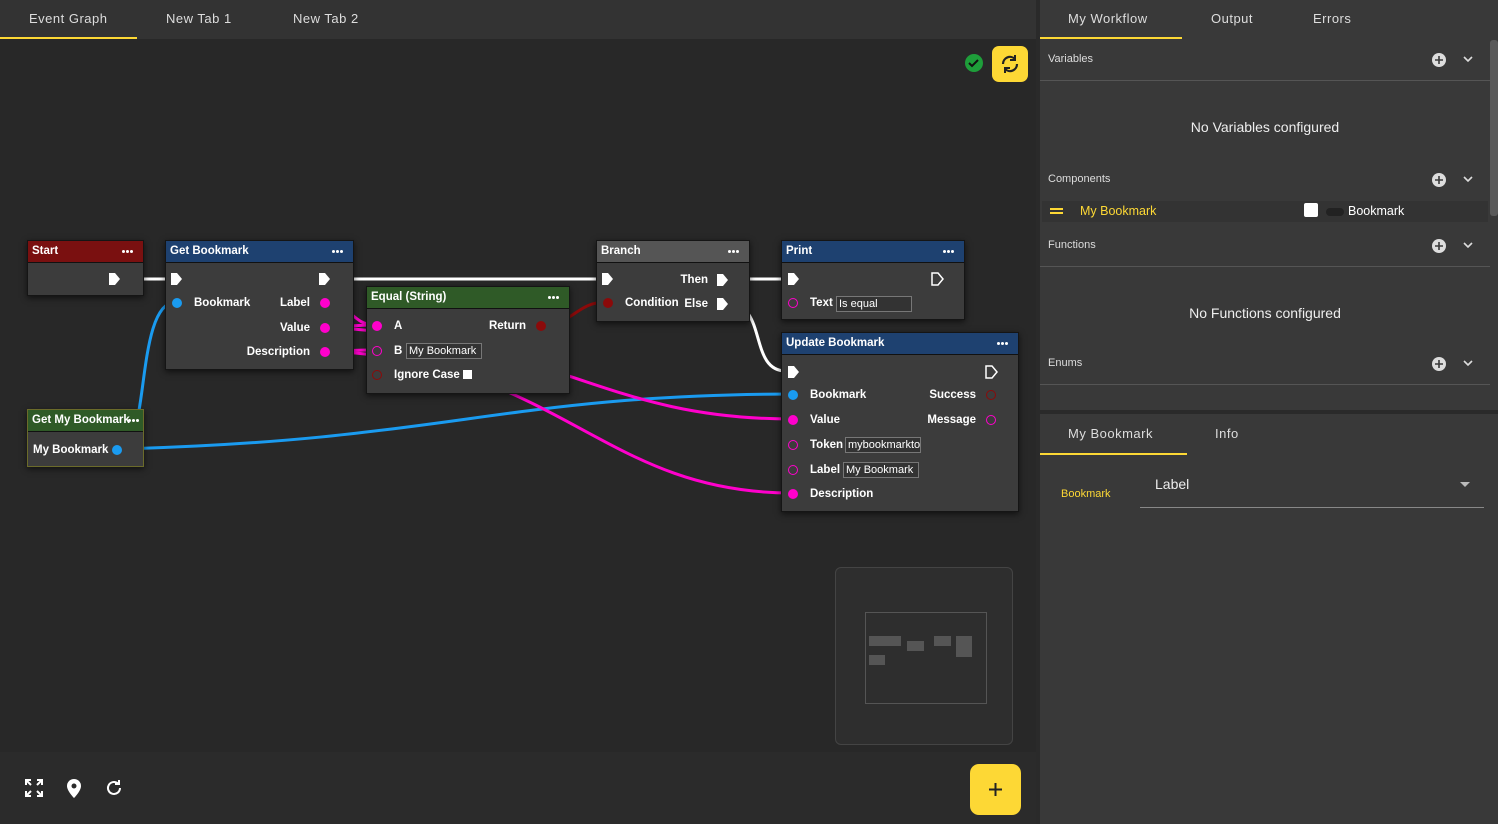 This screenshot has height=824, width=1498. I want to click on pin-label: A, so click(398, 326).